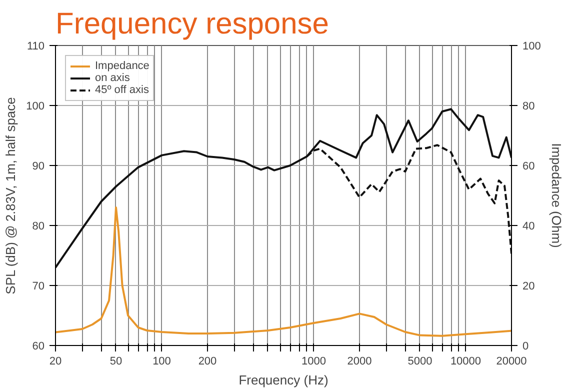  Describe the element at coordinates (10, 195) in the screenshot. I see `y-axis-title: SPL (dB) @ 2.83V, 1m, half space` at that location.